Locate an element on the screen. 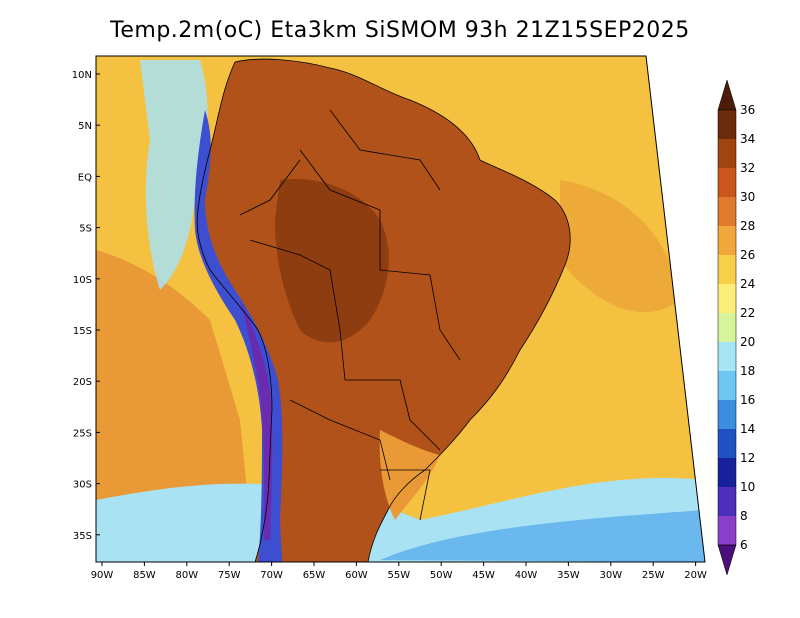  latitude-axis: 10N 5N EQ 5S 10S 15S 20S 25S 30S 35S is located at coordinates (86, 306).